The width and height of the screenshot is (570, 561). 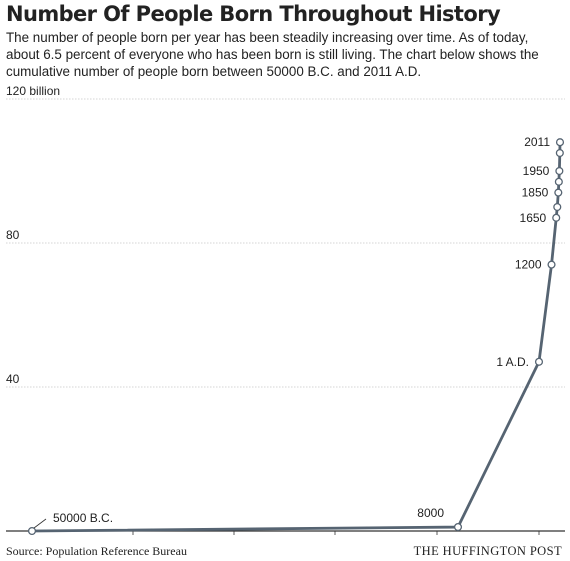 What do you see at coordinates (33, 91) in the screenshot?
I see `y-tick-label-120: 120 billion` at bounding box center [33, 91].